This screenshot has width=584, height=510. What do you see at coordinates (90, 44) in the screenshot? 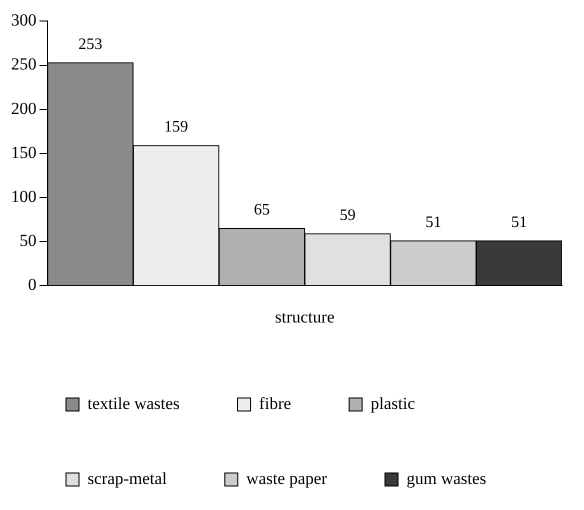
I see `data-label: 253` at bounding box center [90, 44].